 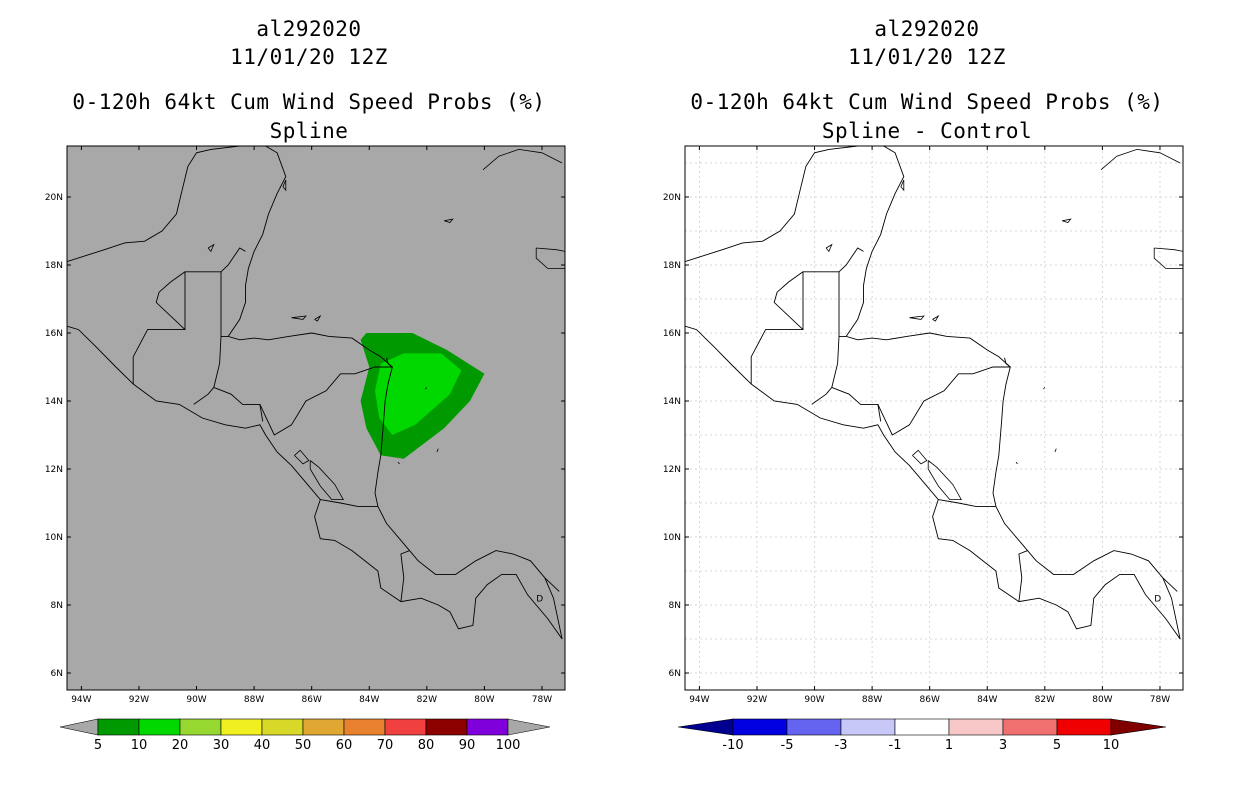 I want to click on lat-tick-label: 8N, so click(x=675, y=606).